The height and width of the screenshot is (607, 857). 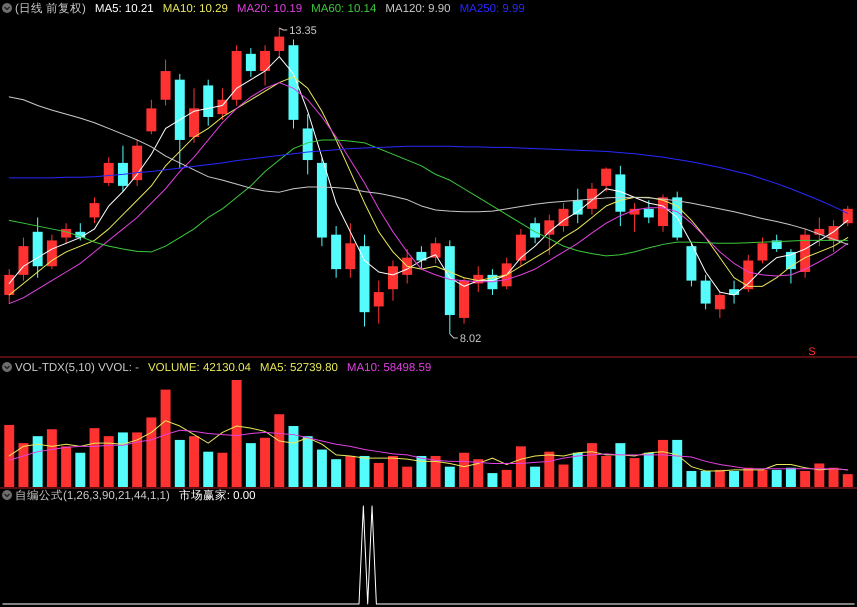 I want to click on chart-title: 自编公式(1,26,3,90,21,44,1,1), so click(x=92, y=495).